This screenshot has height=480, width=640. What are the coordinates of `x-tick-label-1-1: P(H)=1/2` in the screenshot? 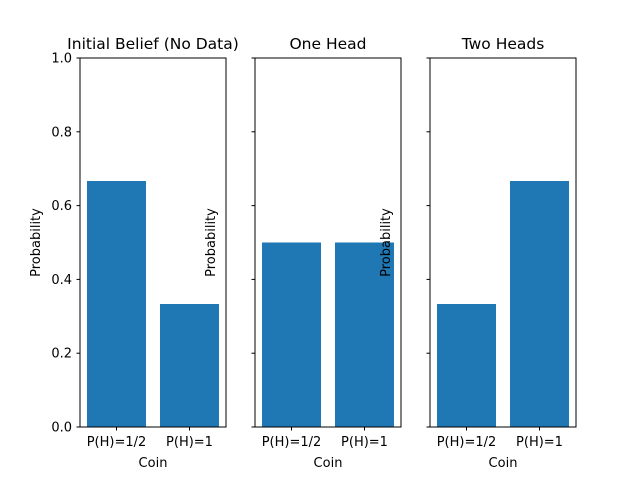 It's located at (117, 442).